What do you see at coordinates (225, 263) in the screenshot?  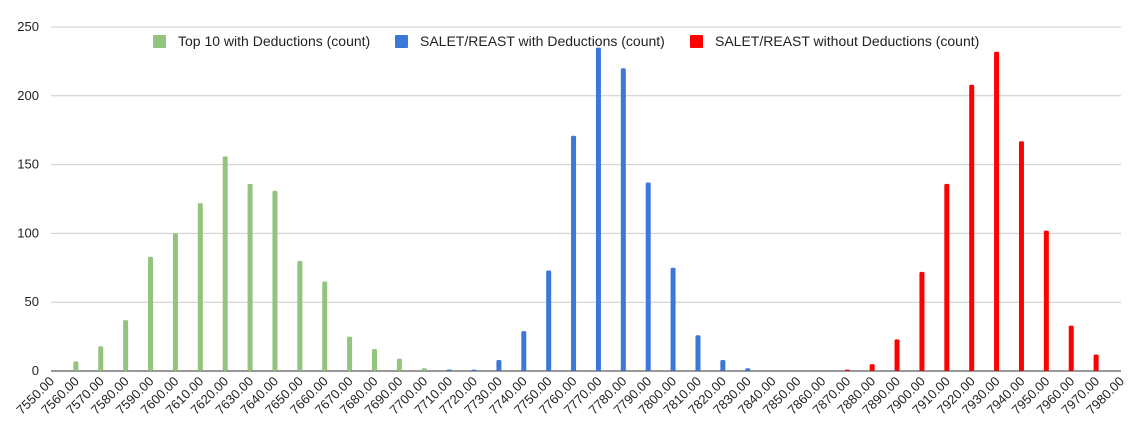 I see `bar-series-1-7620.00` at bounding box center [225, 263].